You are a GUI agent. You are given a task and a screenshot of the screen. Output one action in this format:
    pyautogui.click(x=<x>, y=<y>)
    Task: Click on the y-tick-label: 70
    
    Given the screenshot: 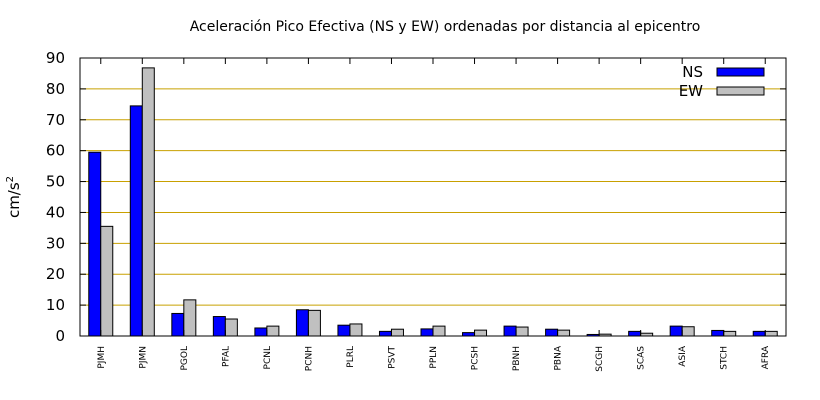 What is the action you would take?
    pyautogui.click(x=55, y=120)
    